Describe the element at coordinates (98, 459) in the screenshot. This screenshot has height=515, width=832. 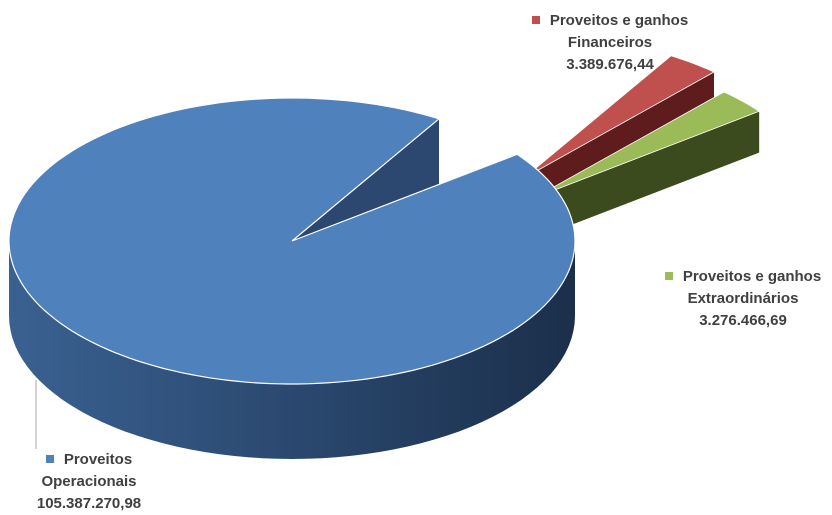
I see `slice-label-line1: Proveitos` at that location.